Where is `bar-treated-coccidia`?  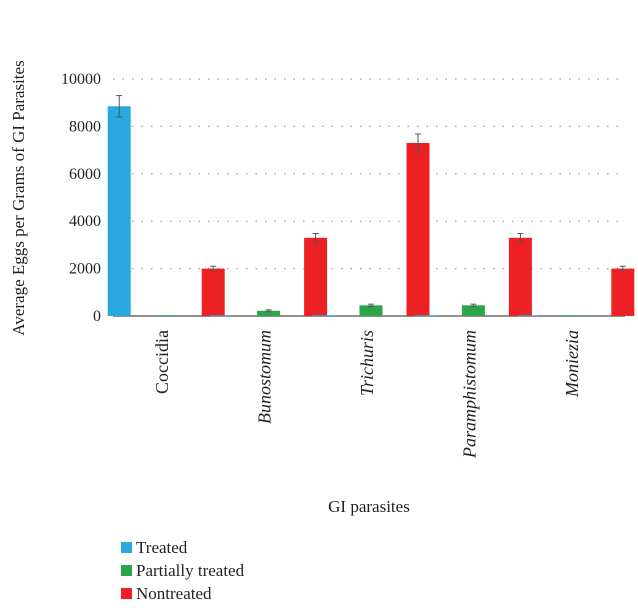
bar-treated-coccidia is located at coordinates (119, 211).